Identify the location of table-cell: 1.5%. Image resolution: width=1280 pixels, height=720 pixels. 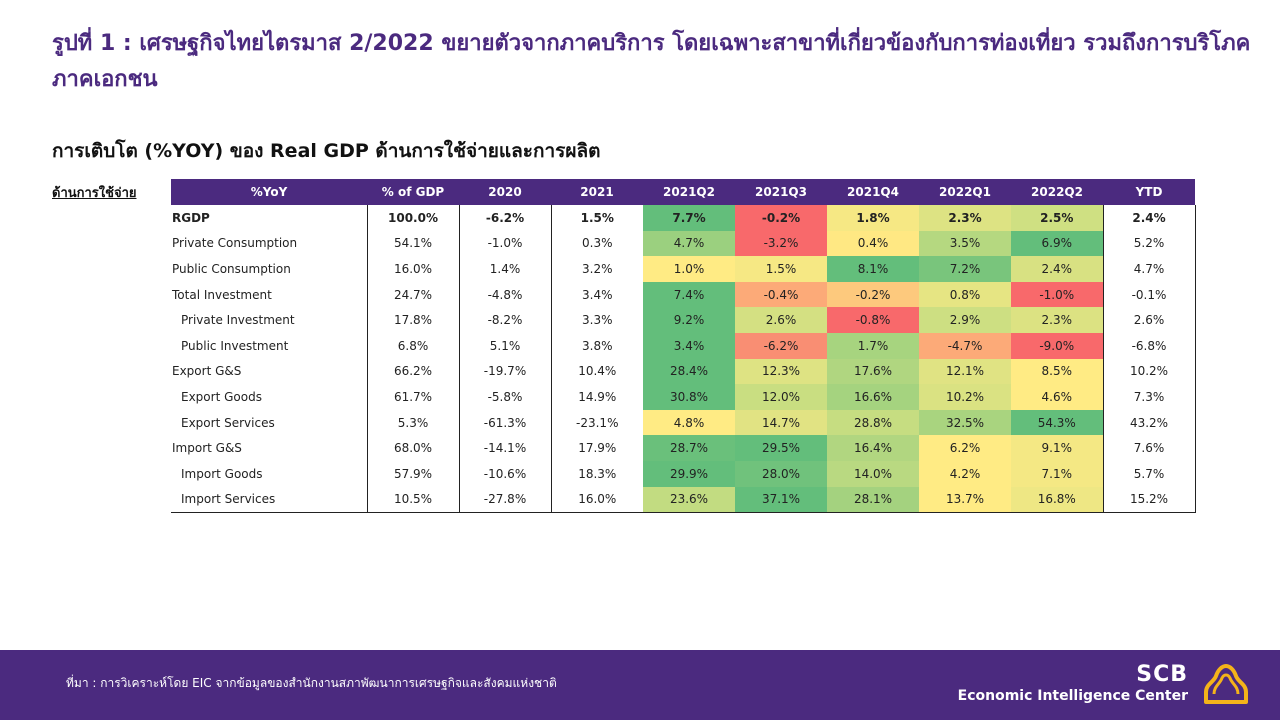
(781, 269).